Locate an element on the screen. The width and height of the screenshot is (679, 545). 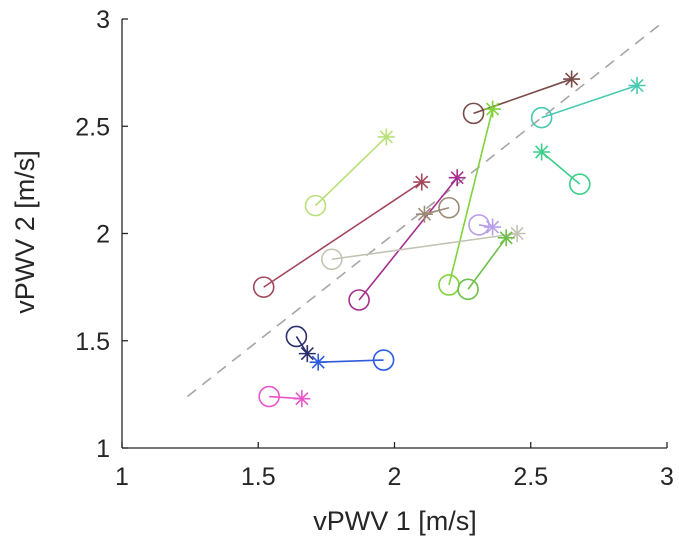
y-tick-label: 1 is located at coordinates (103, 449).